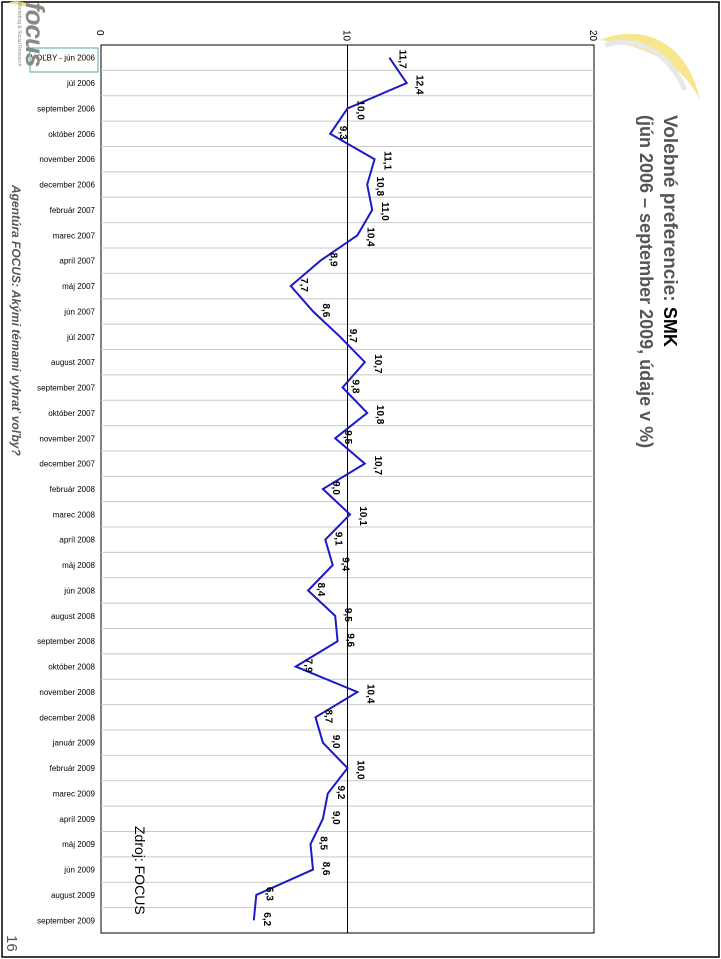  What do you see at coordinates (81, 83) in the screenshot?
I see `category-label: júl 2006` at bounding box center [81, 83].